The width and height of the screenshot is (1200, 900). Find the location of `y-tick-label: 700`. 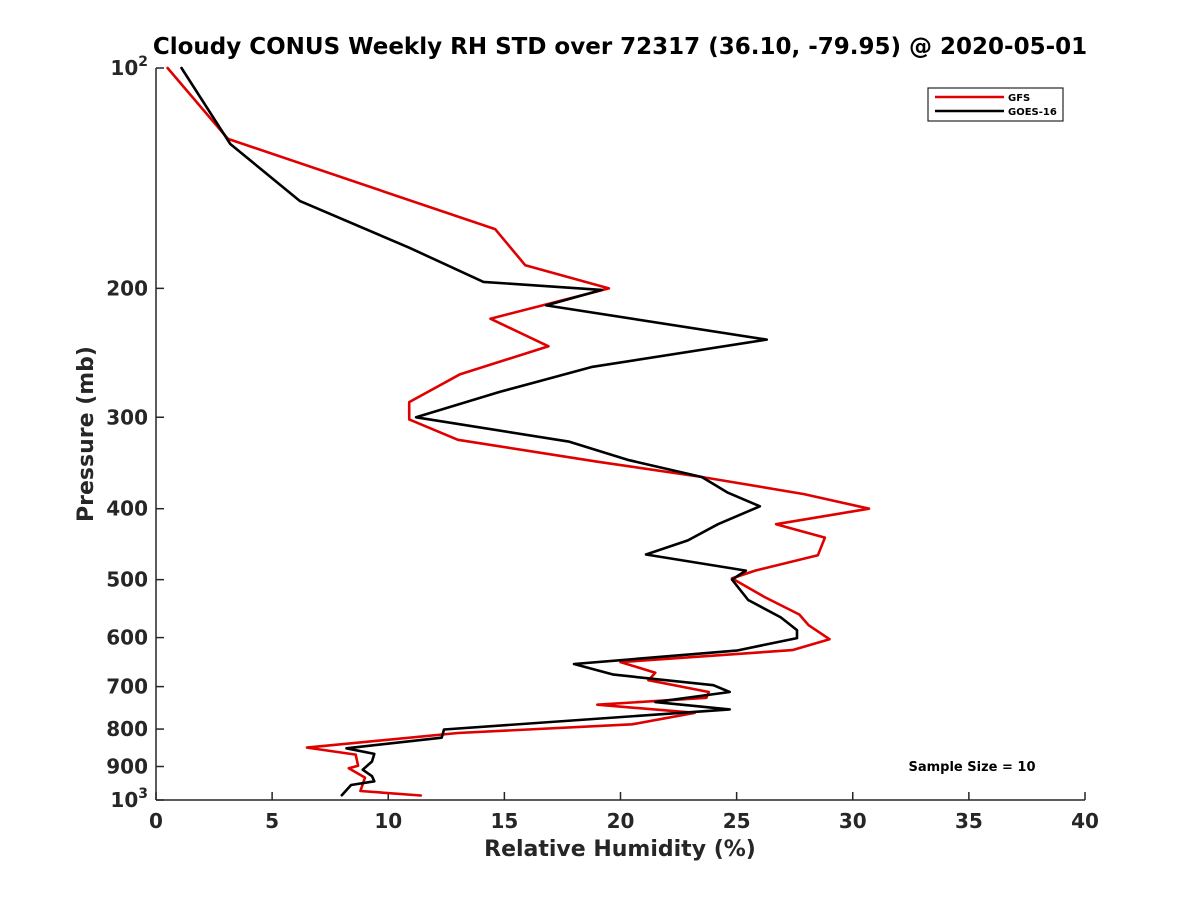

y-tick-label: 700 is located at coordinates (127, 687).